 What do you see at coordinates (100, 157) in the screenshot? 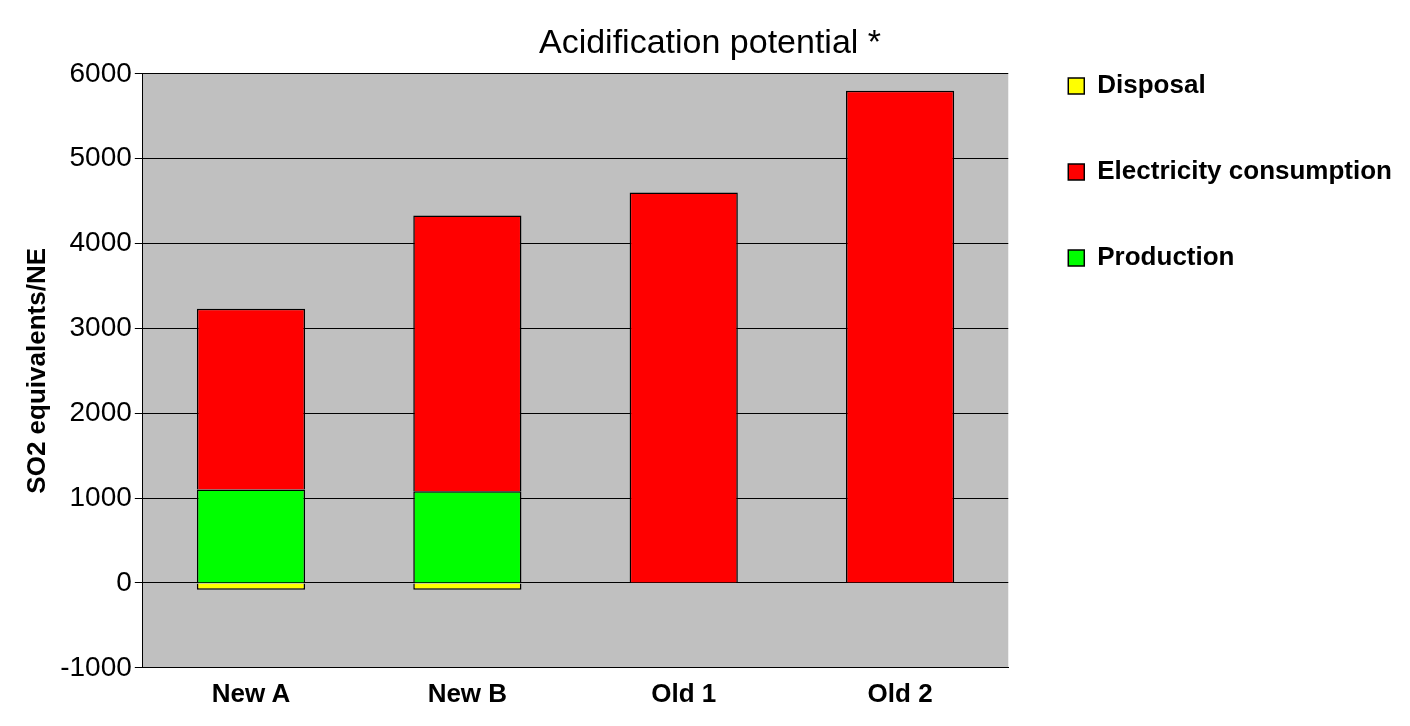
I see `y-tick-label: 5000` at bounding box center [100, 157].